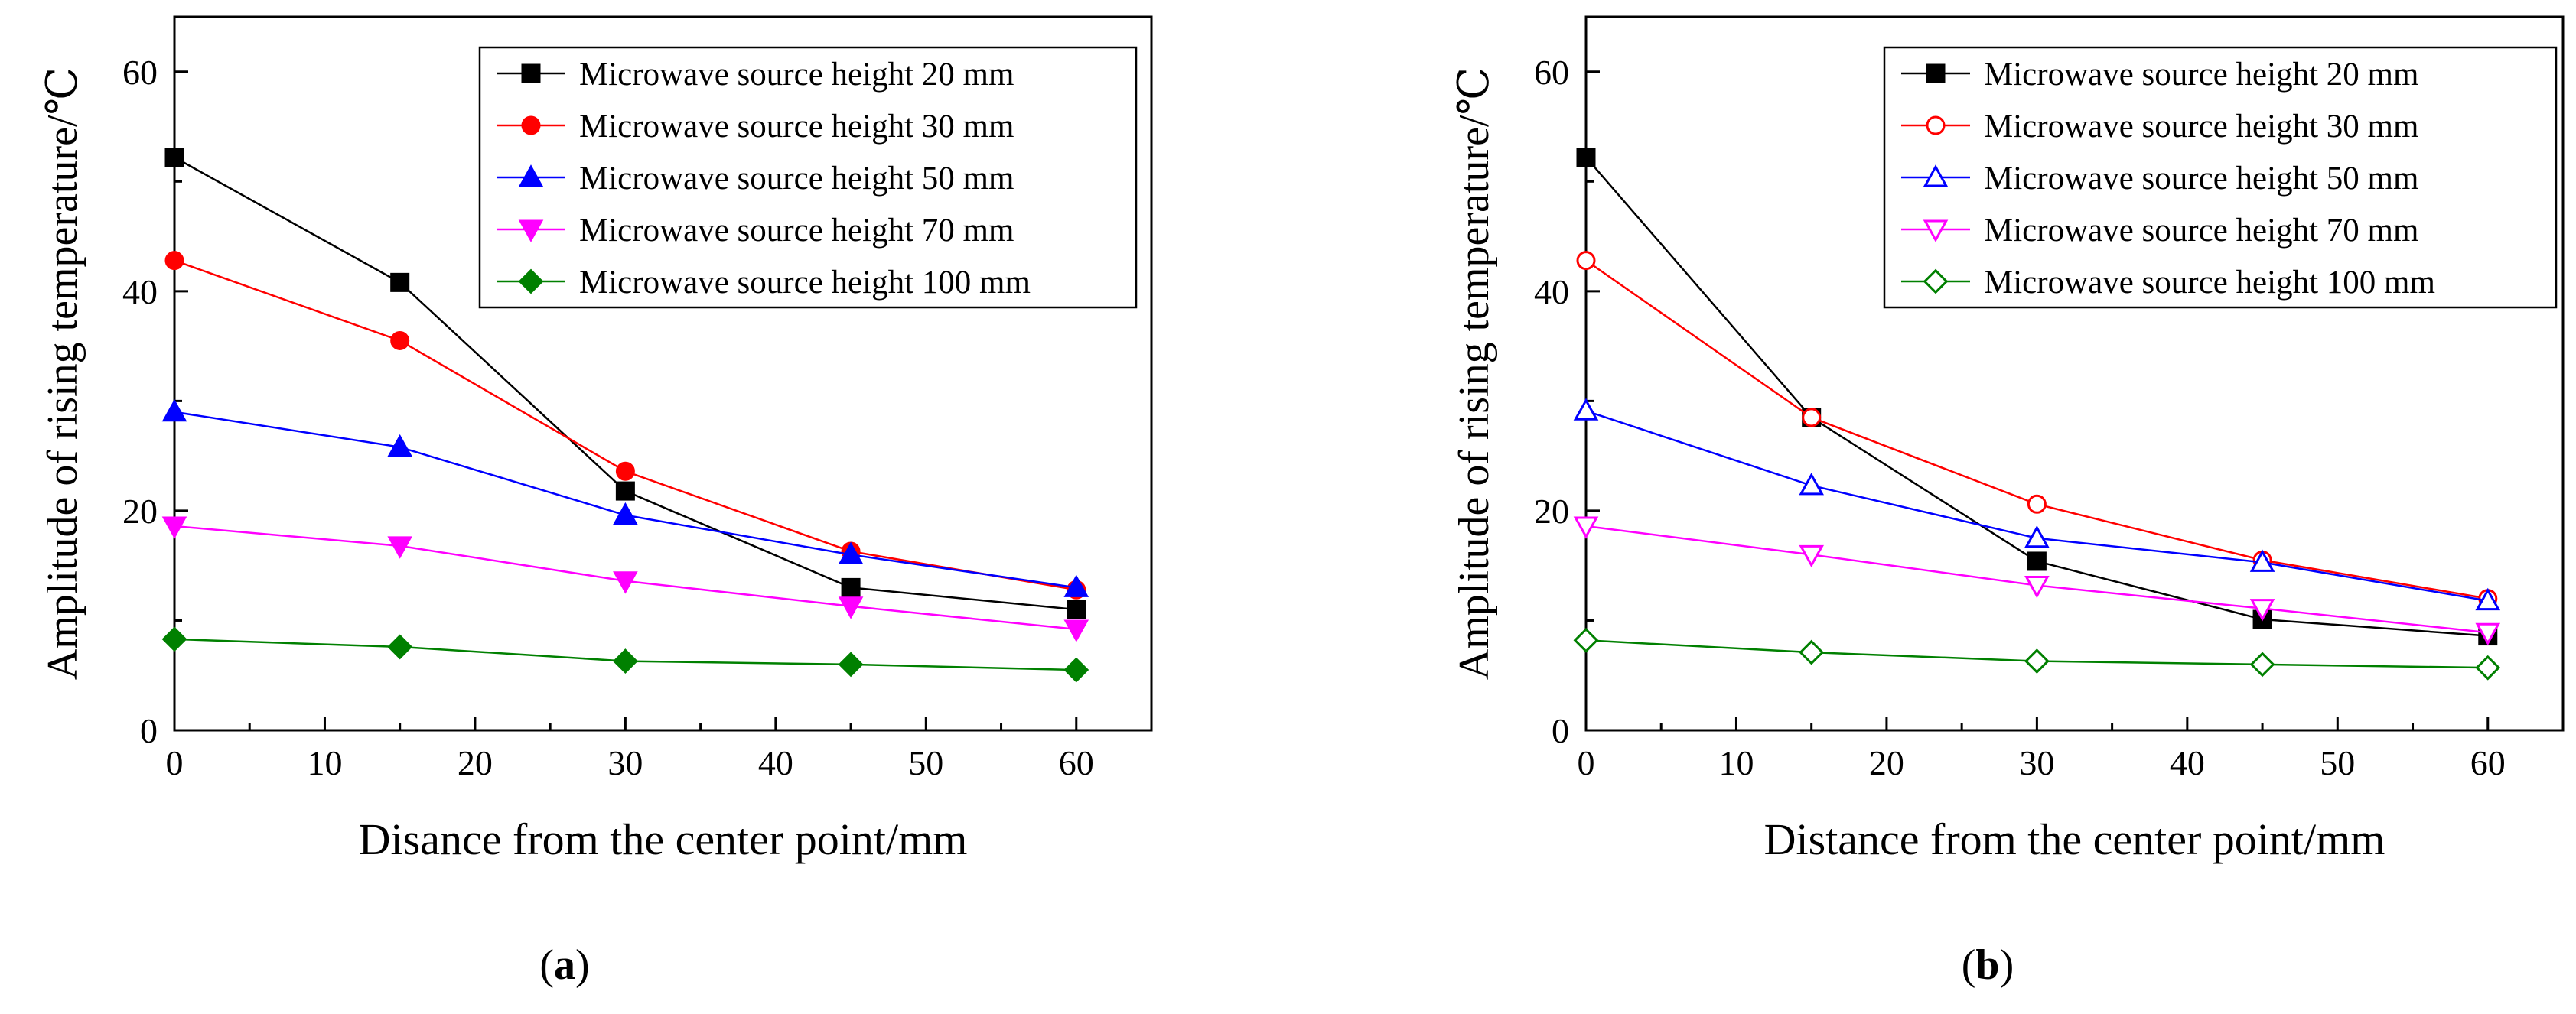 The image size is (2576, 1014). I want to click on chart-a-x-axis-label: Disance from the center point/mm, so click(664, 839).